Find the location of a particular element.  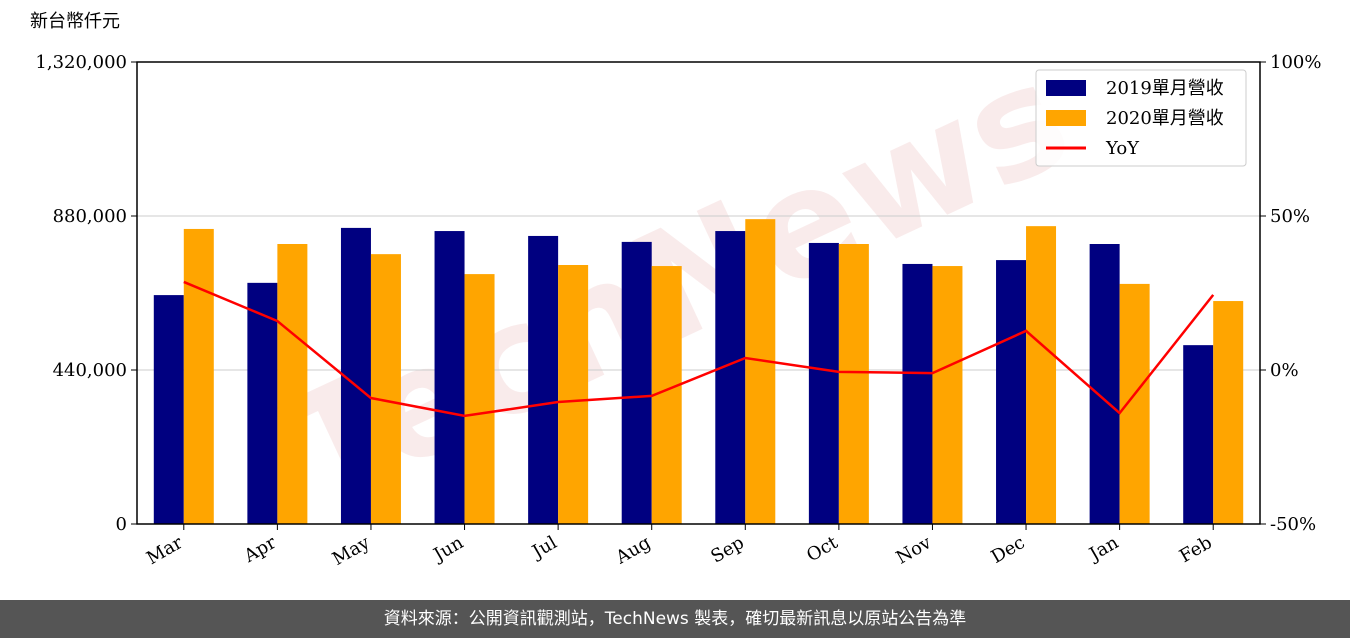

y-tick-label: 440,000 is located at coordinates (90, 370).